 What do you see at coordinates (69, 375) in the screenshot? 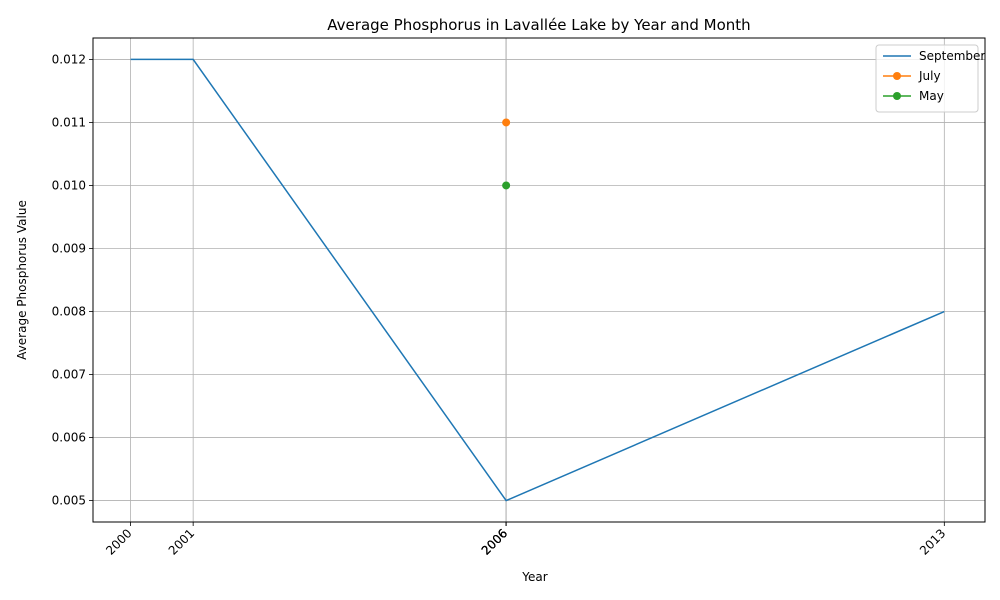
I see `y-tick-label: 0.007` at bounding box center [69, 375].